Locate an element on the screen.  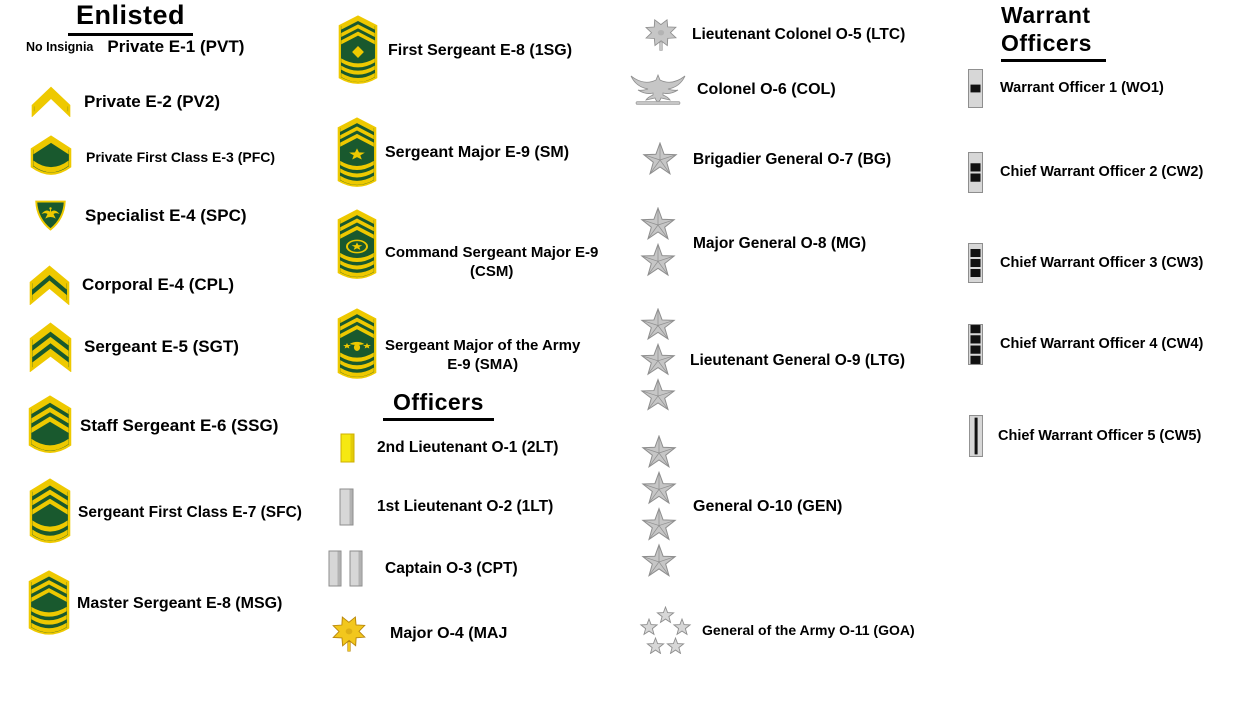
chevron-rocker-icon is located at coordinates (51, 157).